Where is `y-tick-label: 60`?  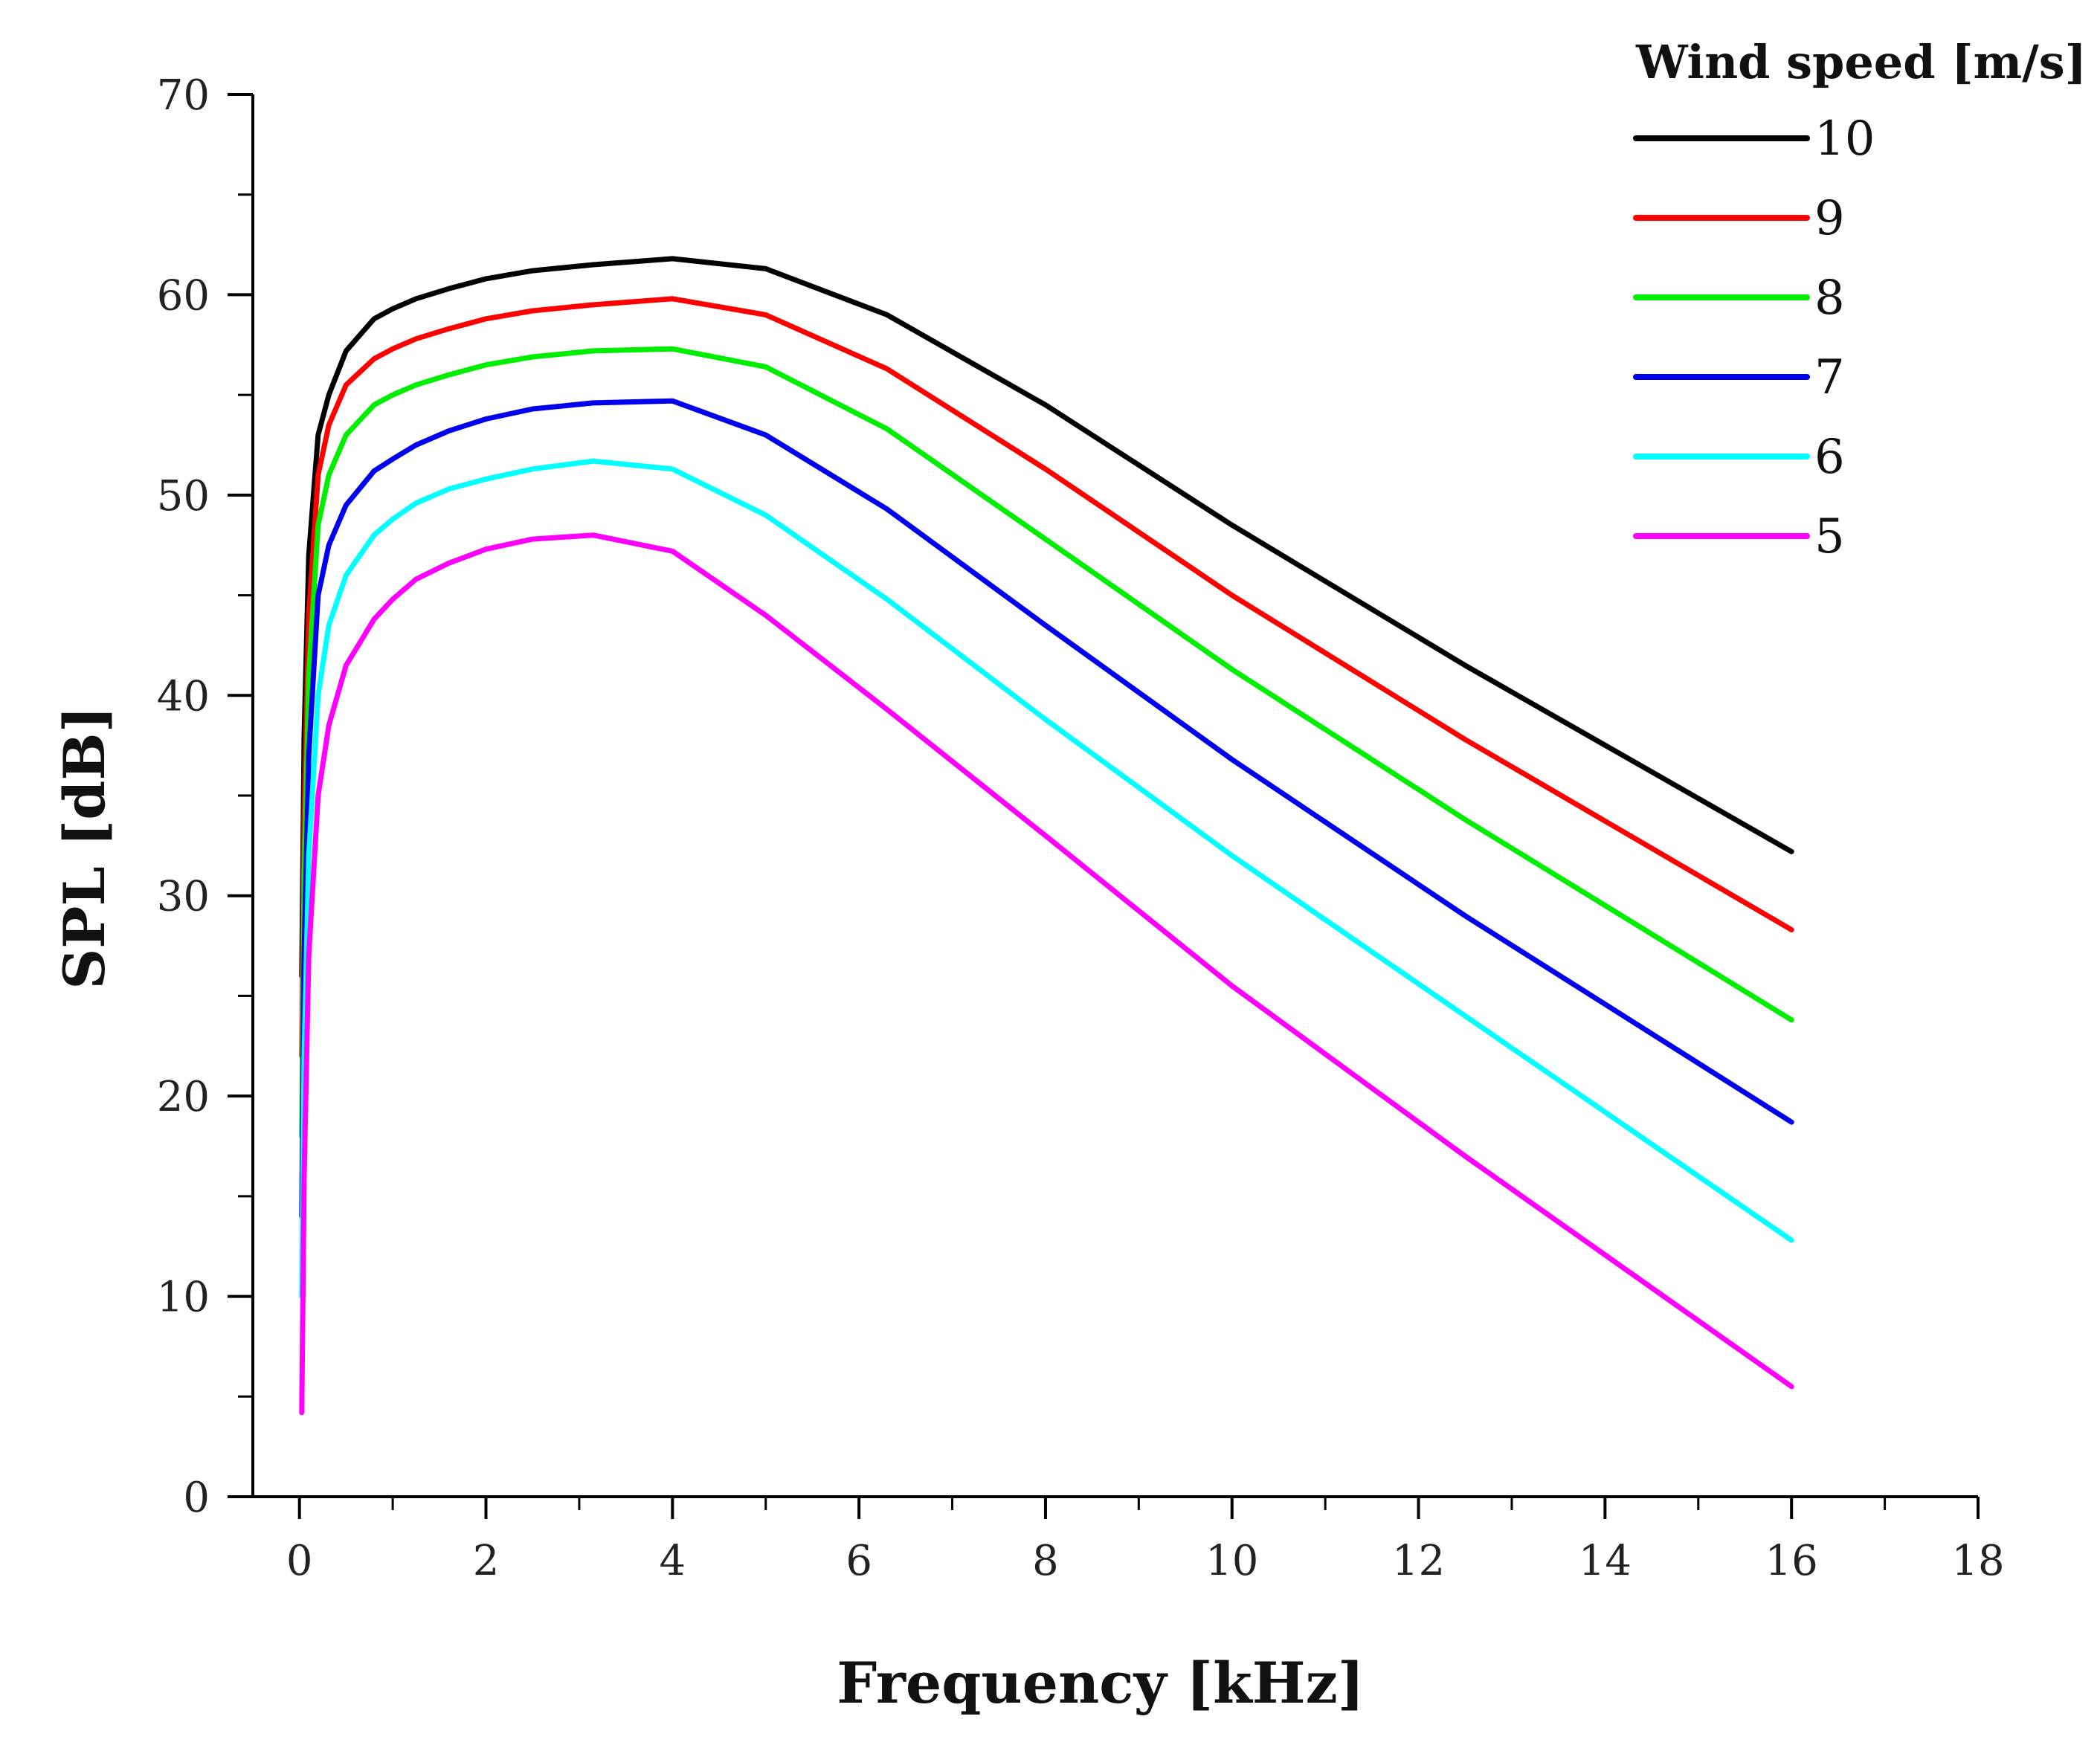 y-tick-label: 60 is located at coordinates (183, 295).